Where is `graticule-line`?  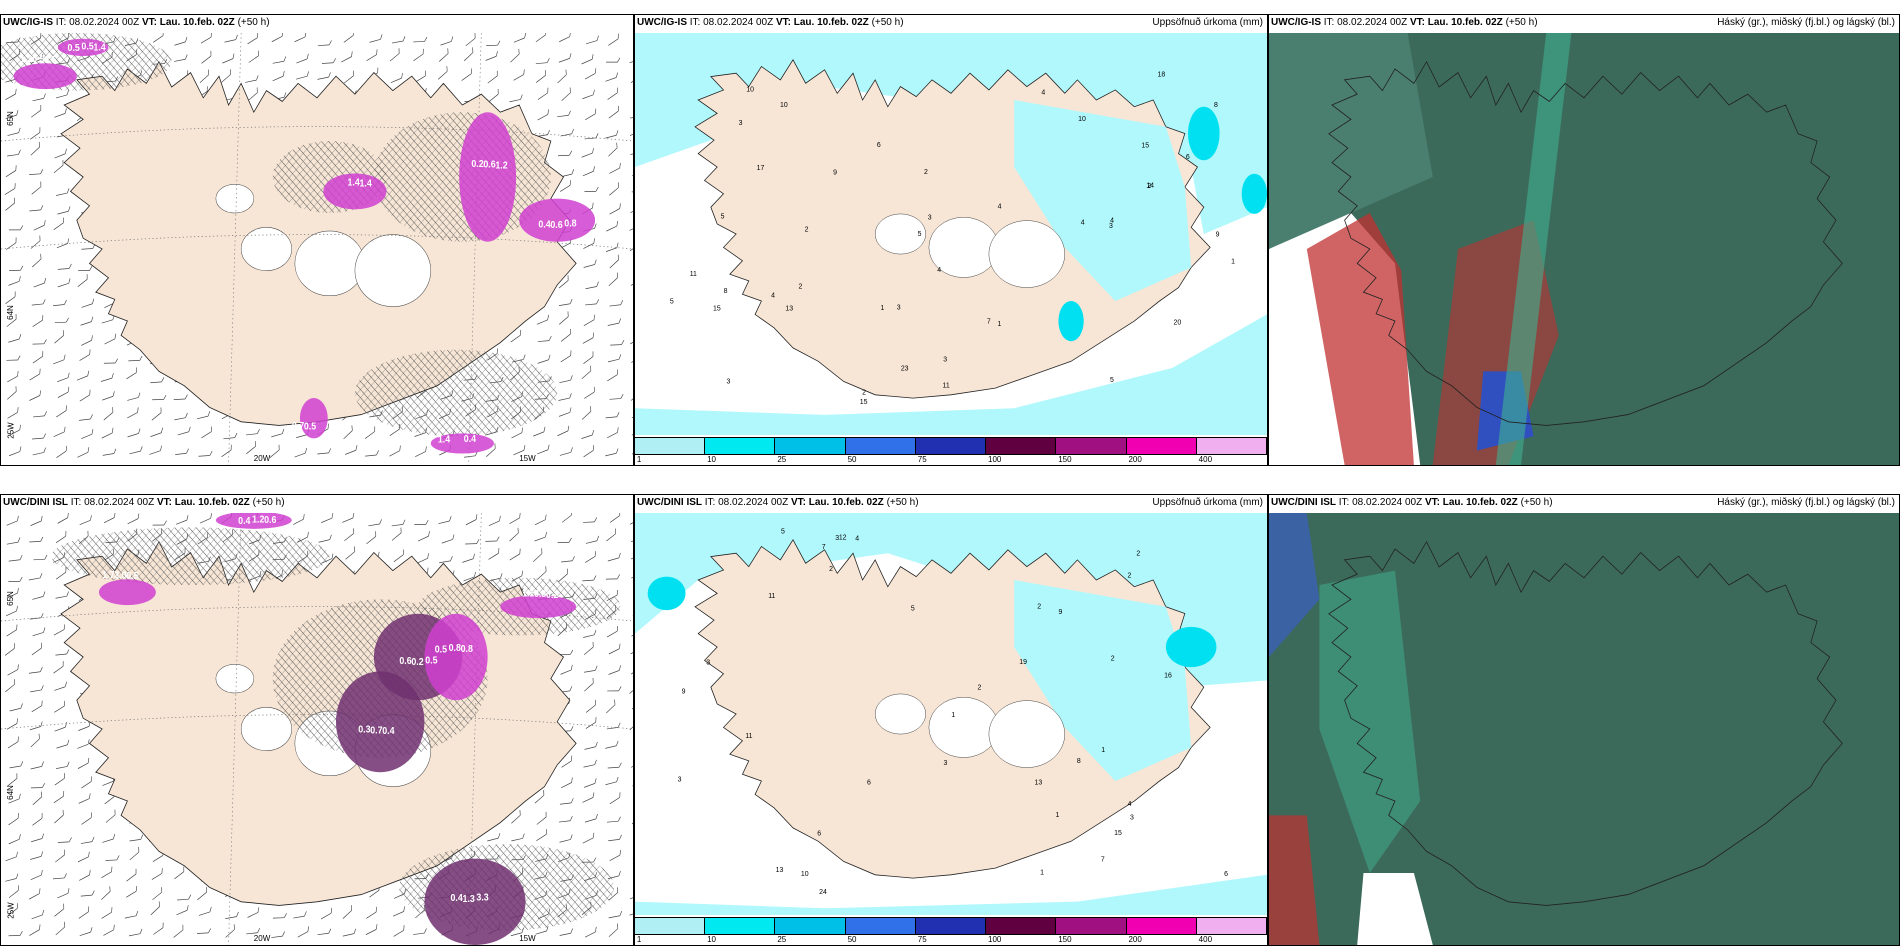
graticule-line is located at coordinates (475, 249).